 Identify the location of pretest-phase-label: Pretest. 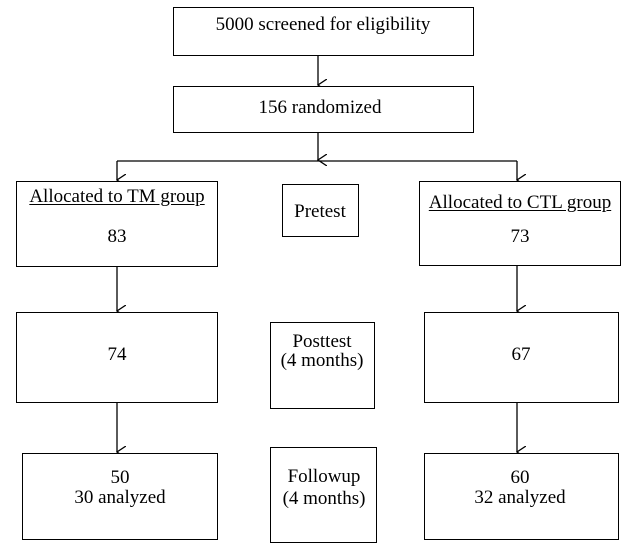
(320, 211).